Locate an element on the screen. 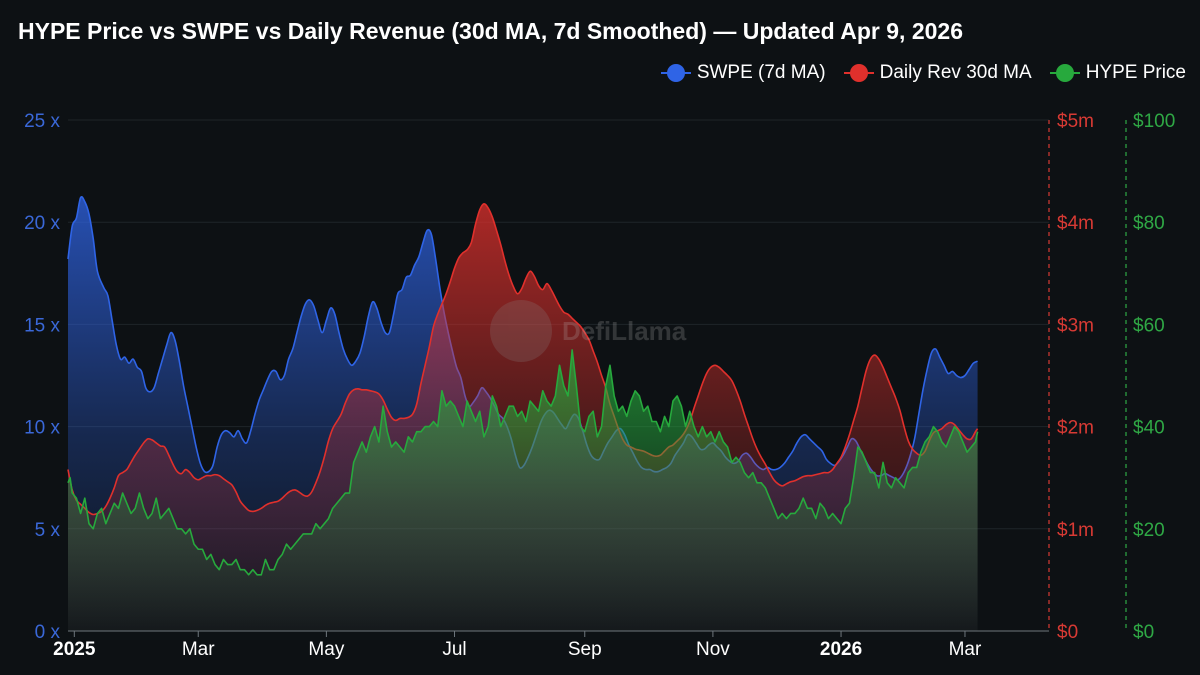  legend-item-hype-price: HYPE Price is located at coordinates (1117, 73).